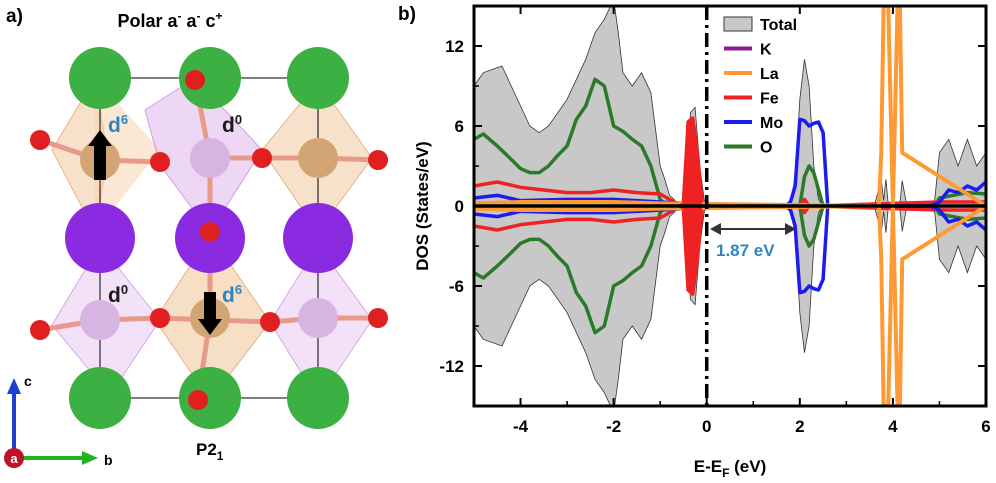  I want to click on a-axis-dot, so click(14, 458).